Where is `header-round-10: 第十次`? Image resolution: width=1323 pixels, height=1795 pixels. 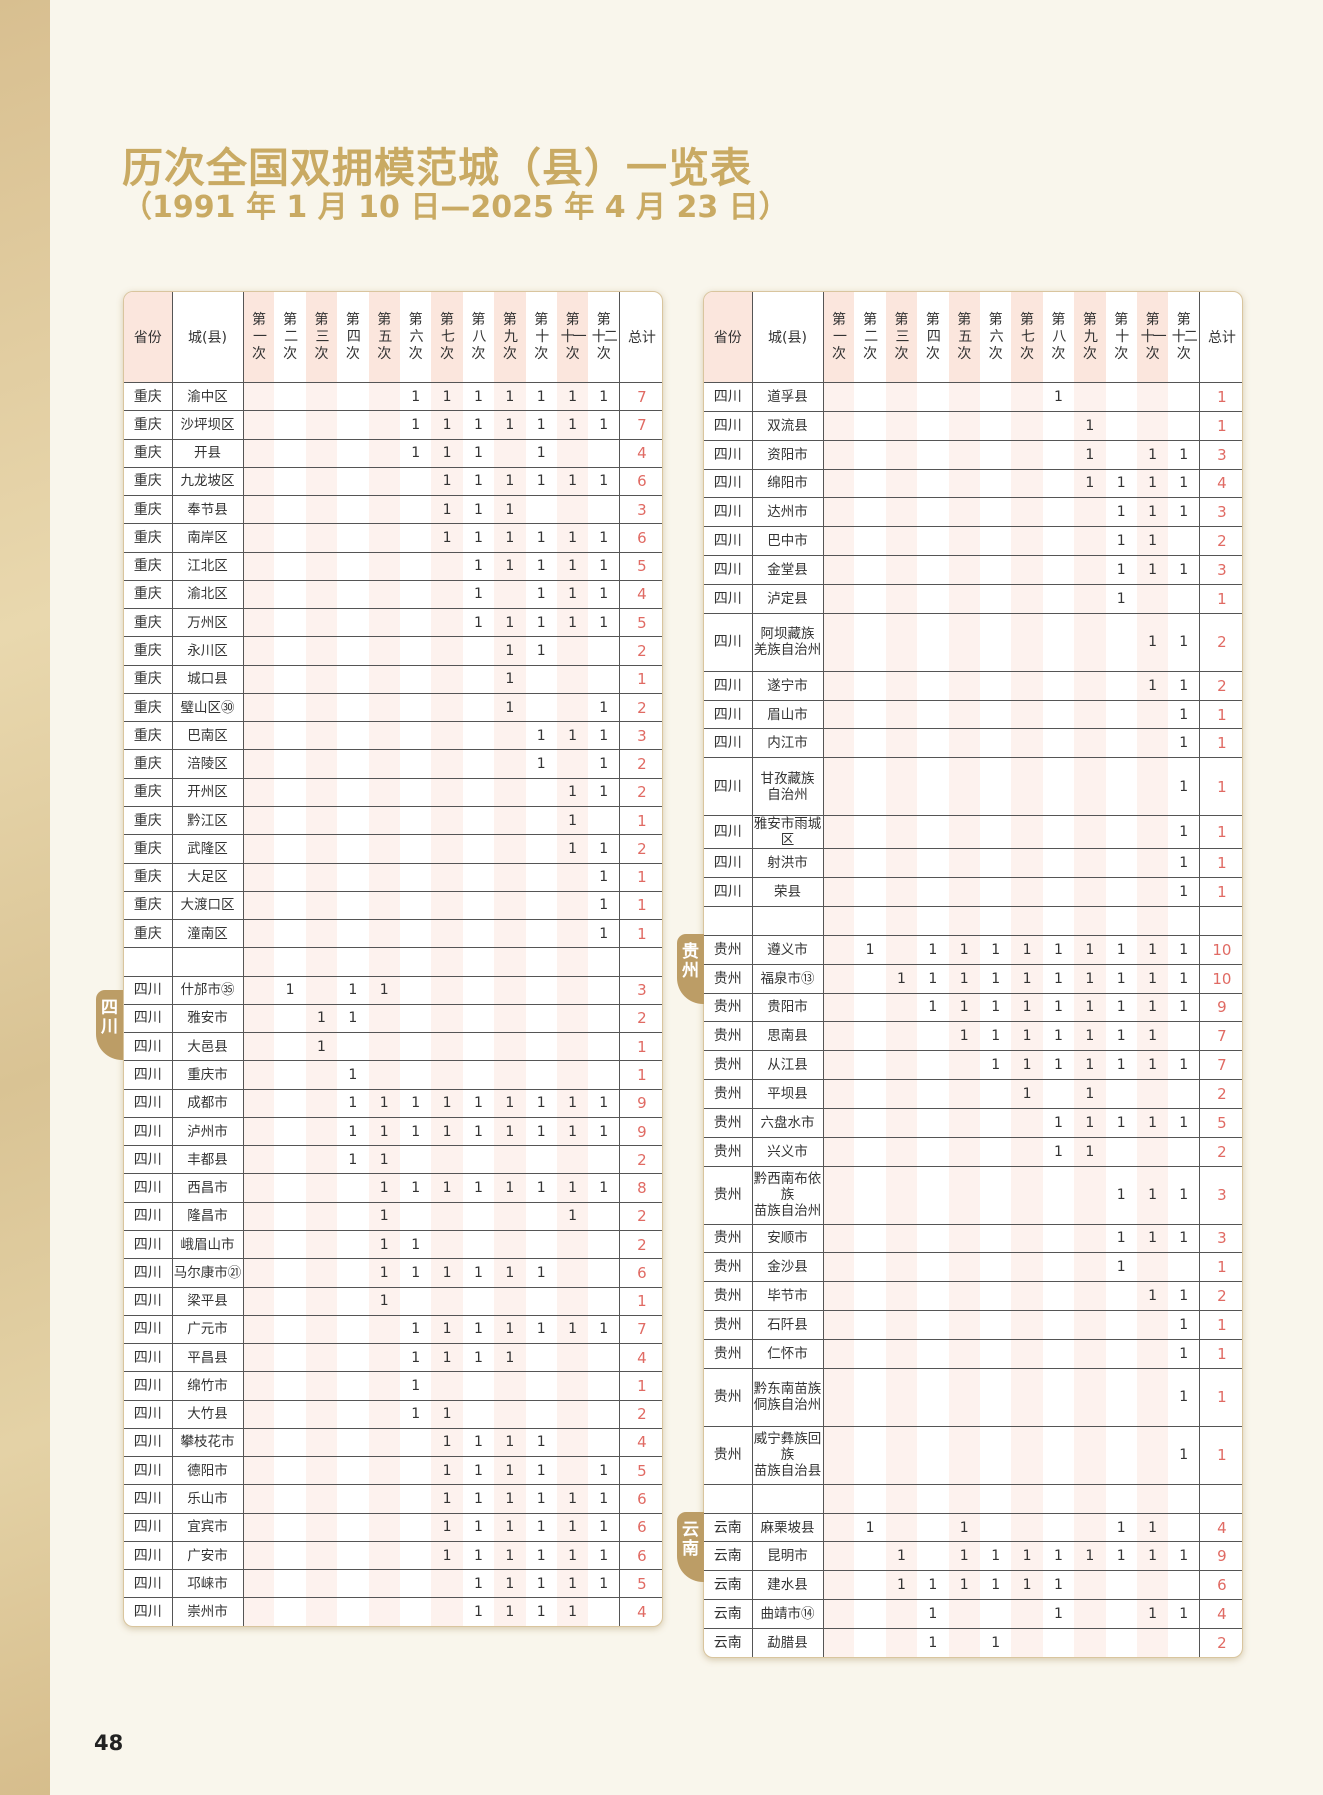 header-round-10: 第十次 is located at coordinates (1121, 337).